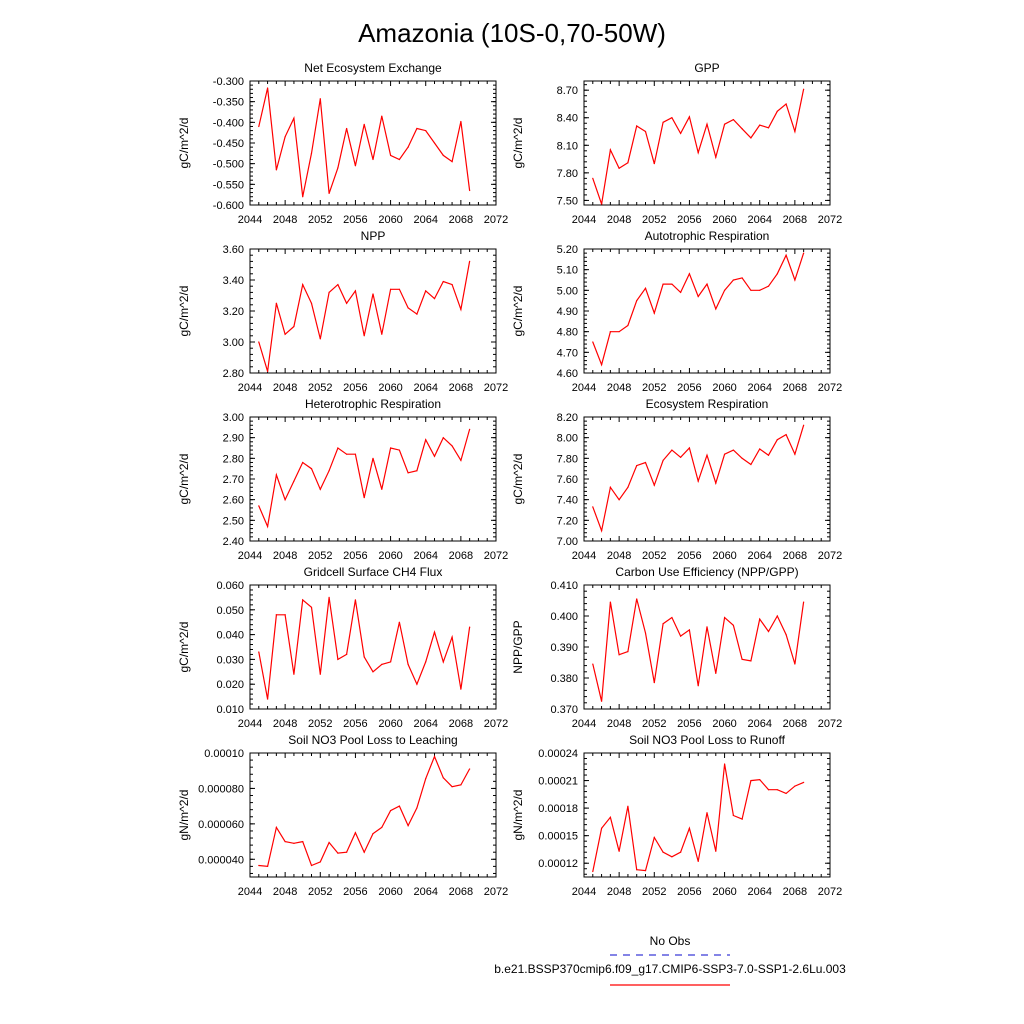 Image resolution: width=1024 pixels, height=1024 pixels. What do you see at coordinates (564, 679) in the screenshot?
I see `y-tick-label: 0.380` at bounding box center [564, 679].